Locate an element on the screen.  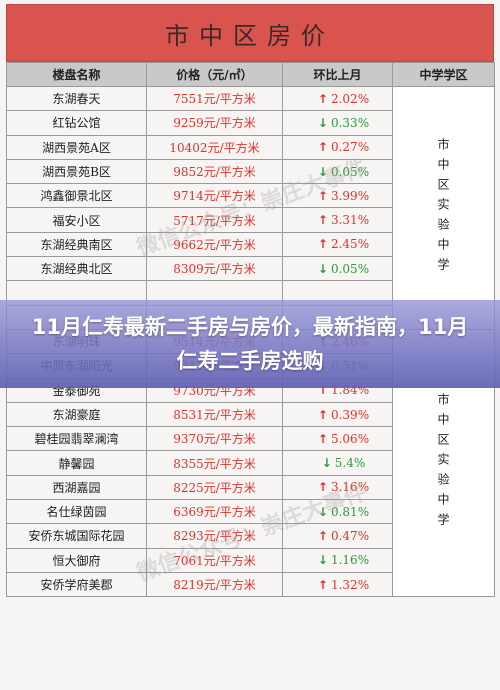
change-cell: ↑ 0.47% is located at coordinates (337, 536).